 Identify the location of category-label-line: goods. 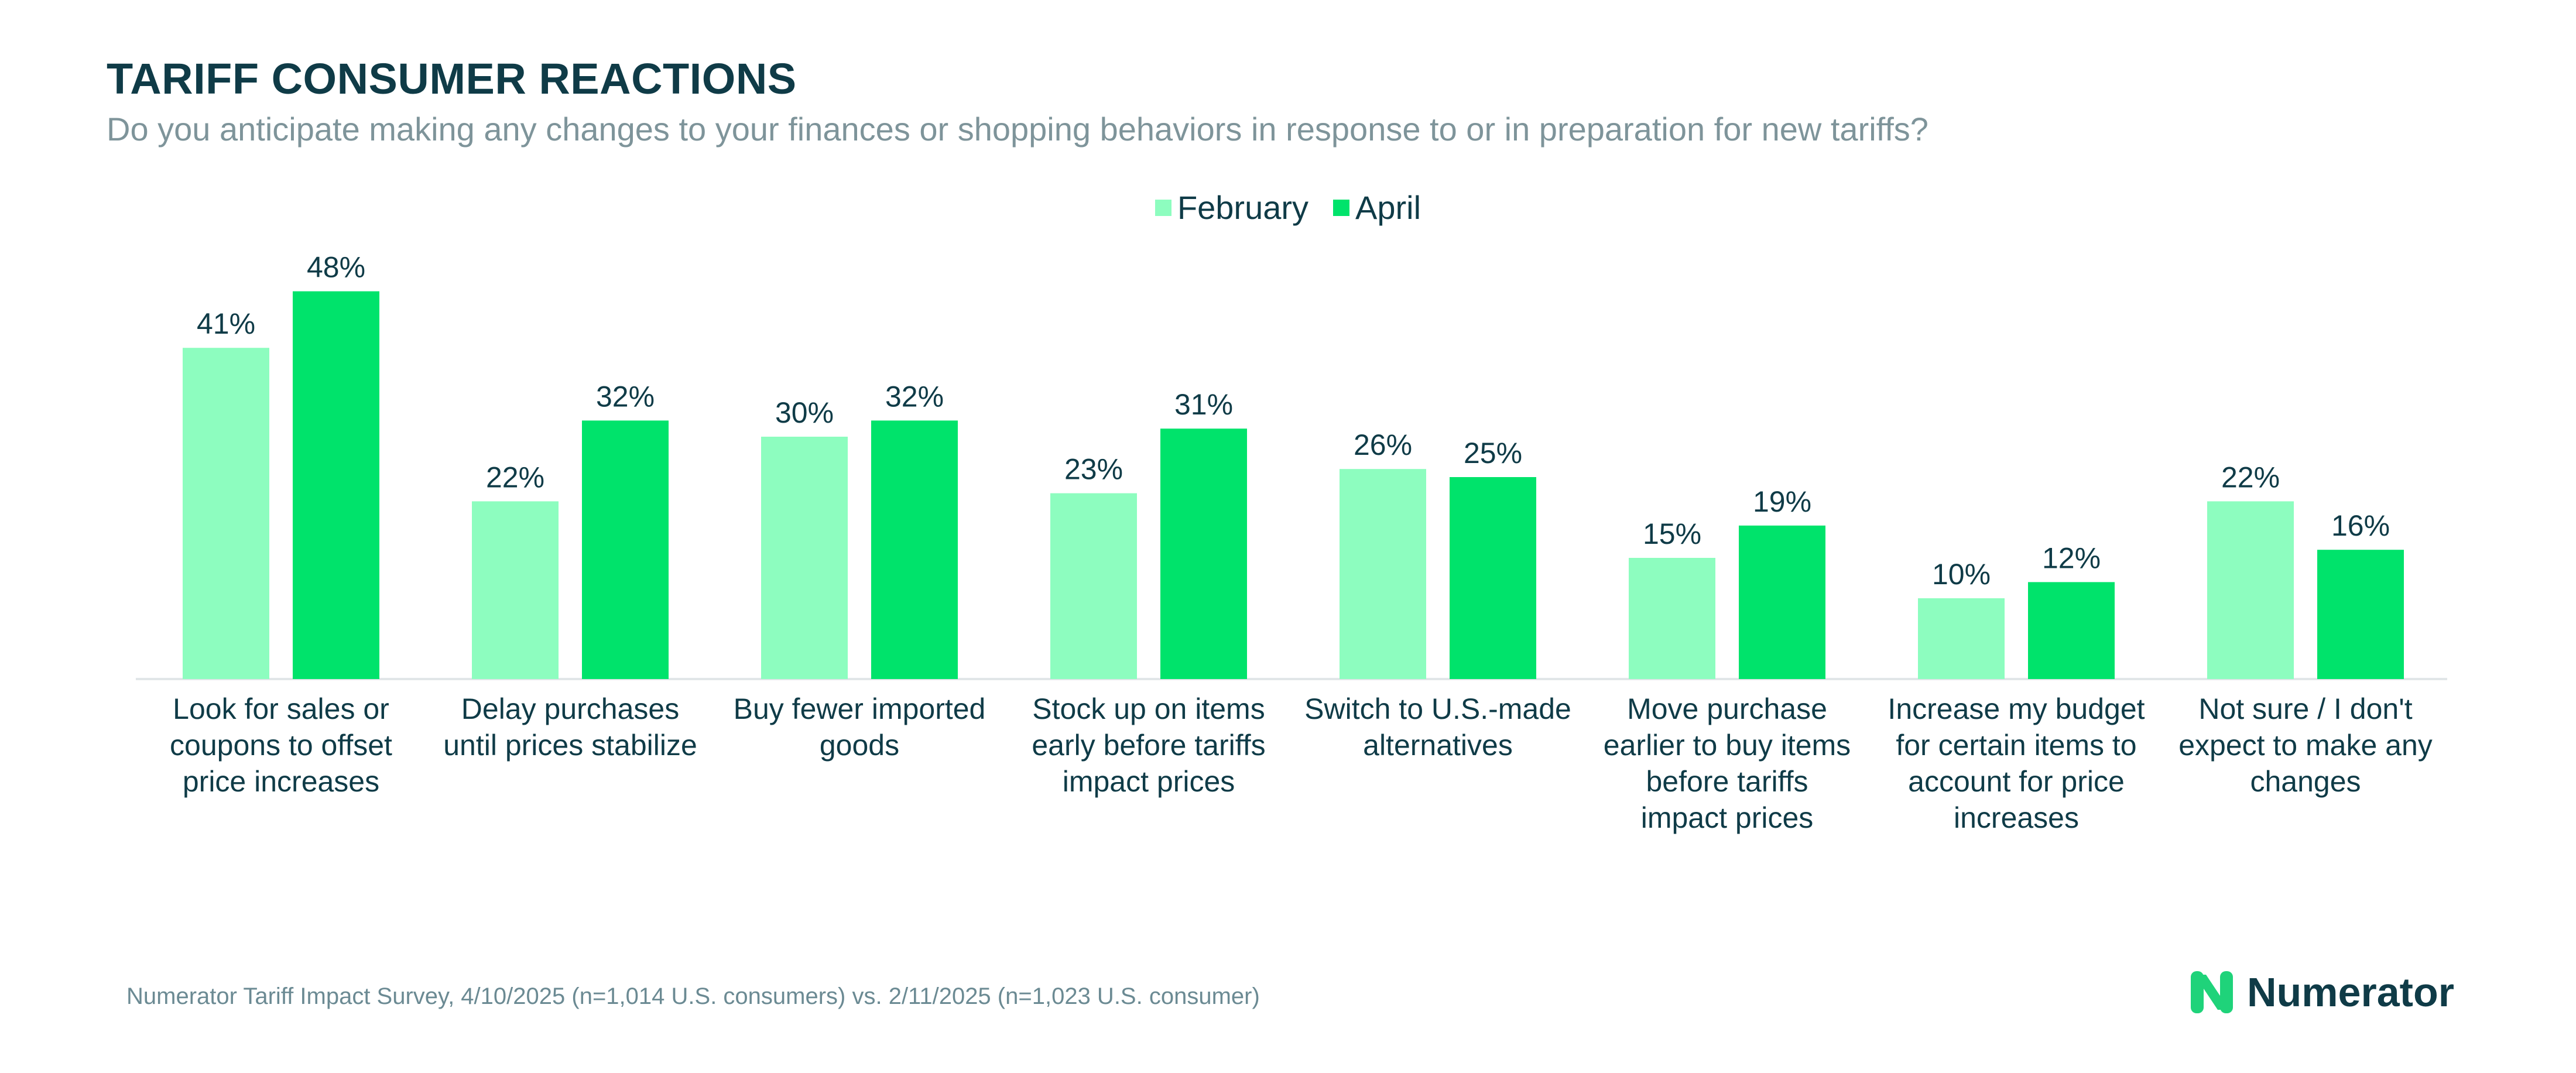
(859, 745).